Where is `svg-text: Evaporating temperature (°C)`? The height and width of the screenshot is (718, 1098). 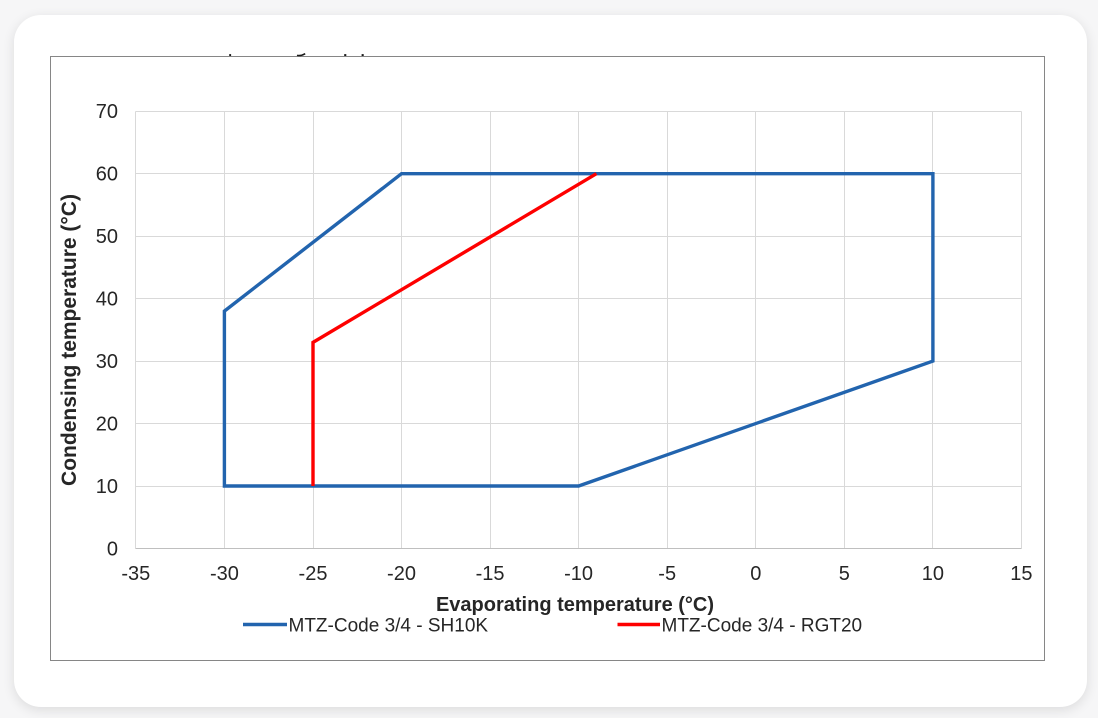
svg-text: Evaporating temperature (°C) is located at coordinates (575, 605).